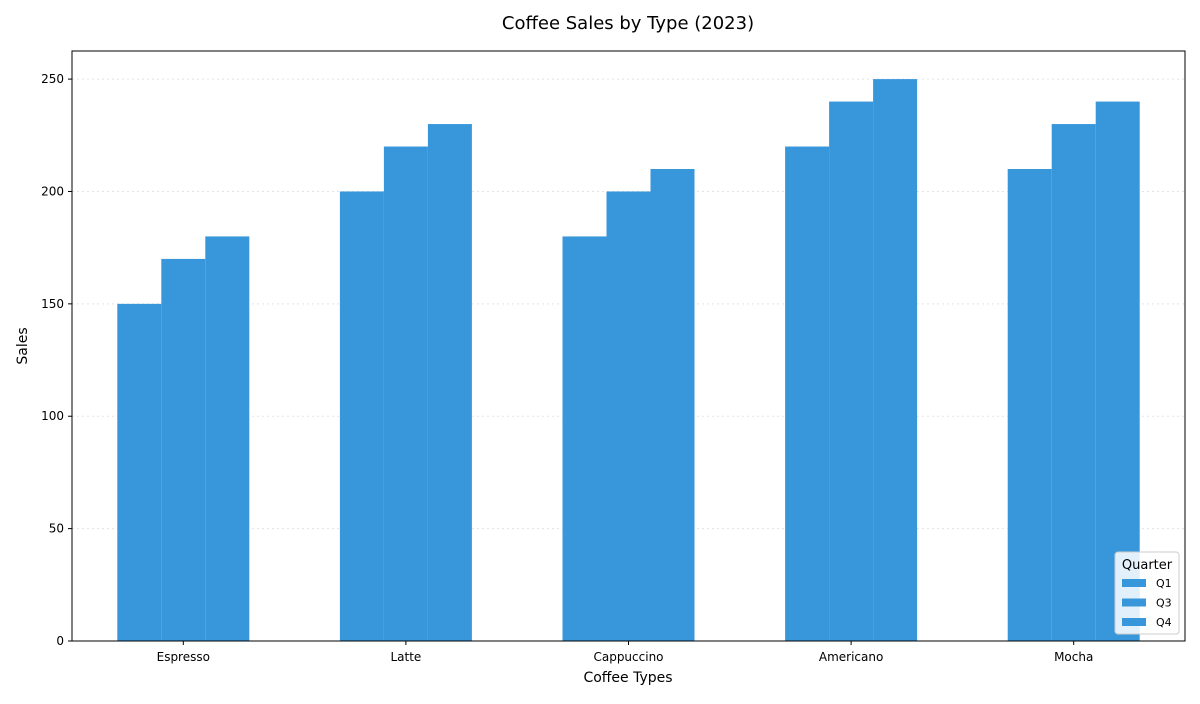 This screenshot has width=1200, height=704. What do you see at coordinates (52, 79) in the screenshot?
I see `y-tick-label: 250` at bounding box center [52, 79].